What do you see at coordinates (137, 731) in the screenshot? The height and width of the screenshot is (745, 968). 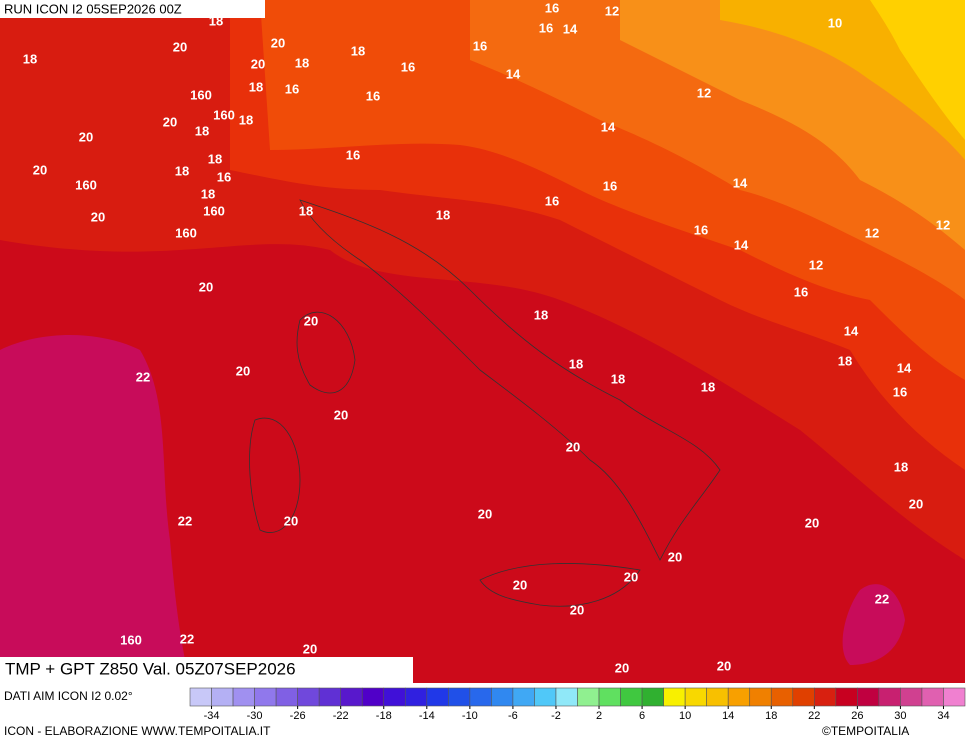 I see `credit: ICON - ELABORAZIONE WWW.TEMPOITALIA.IT` at bounding box center [137, 731].